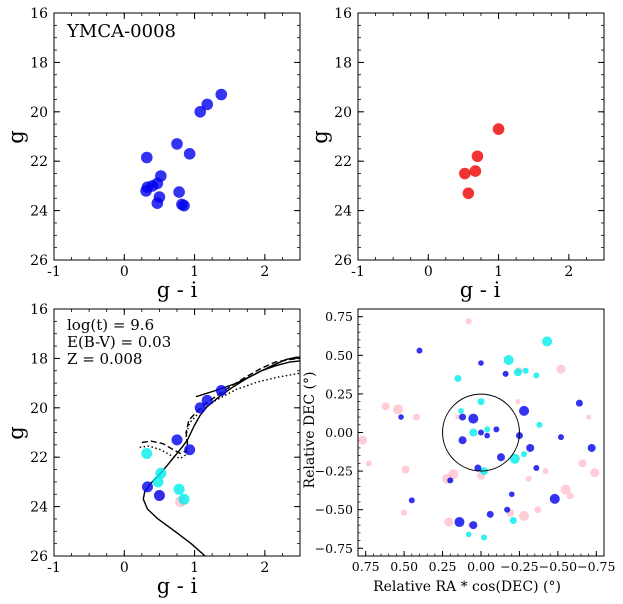 This screenshot has height=604, width=623. What do you see at coordinates (339, 432) in the screenshot?
I see `y-tick-label: 0.00` at bounding box center [339, 432].